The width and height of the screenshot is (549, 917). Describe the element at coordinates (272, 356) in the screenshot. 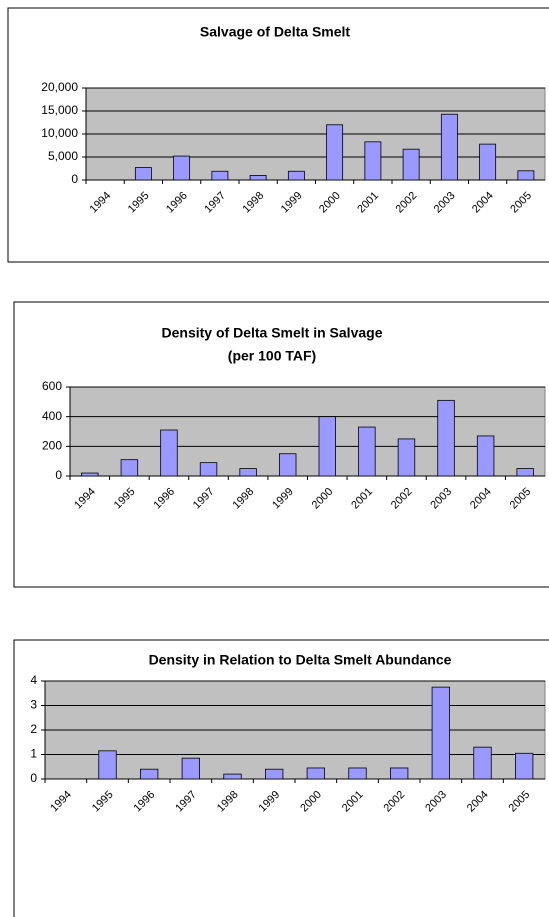

I see `chart-subtitle: (per 100 TAF)` at that location.